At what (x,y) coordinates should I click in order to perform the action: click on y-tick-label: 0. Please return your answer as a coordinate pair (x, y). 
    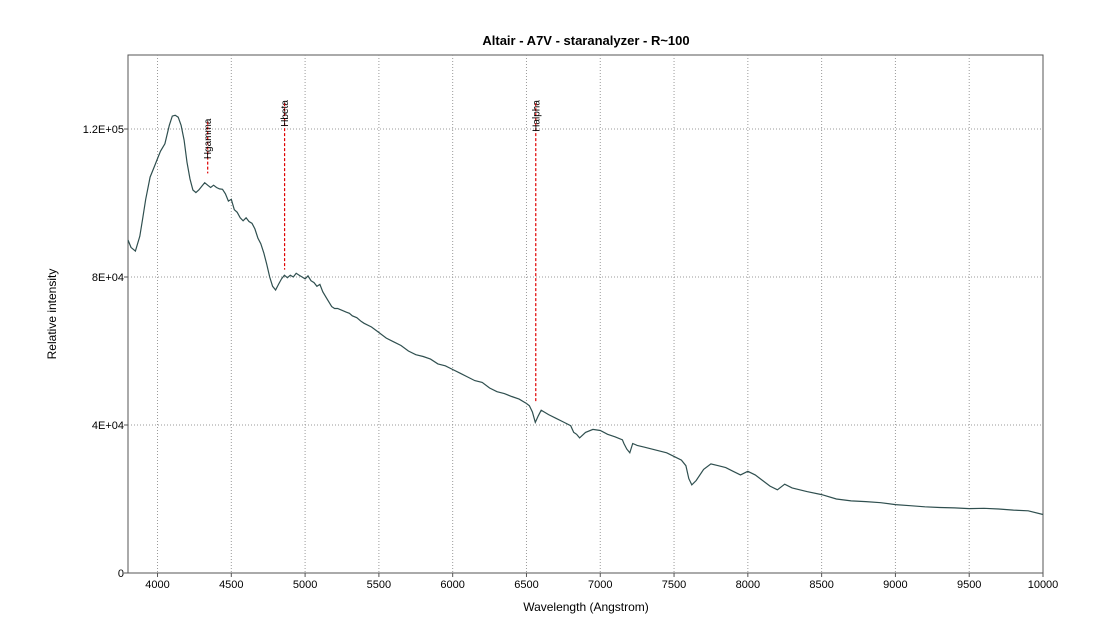
    Looking at the image, I should click on (121, 574).